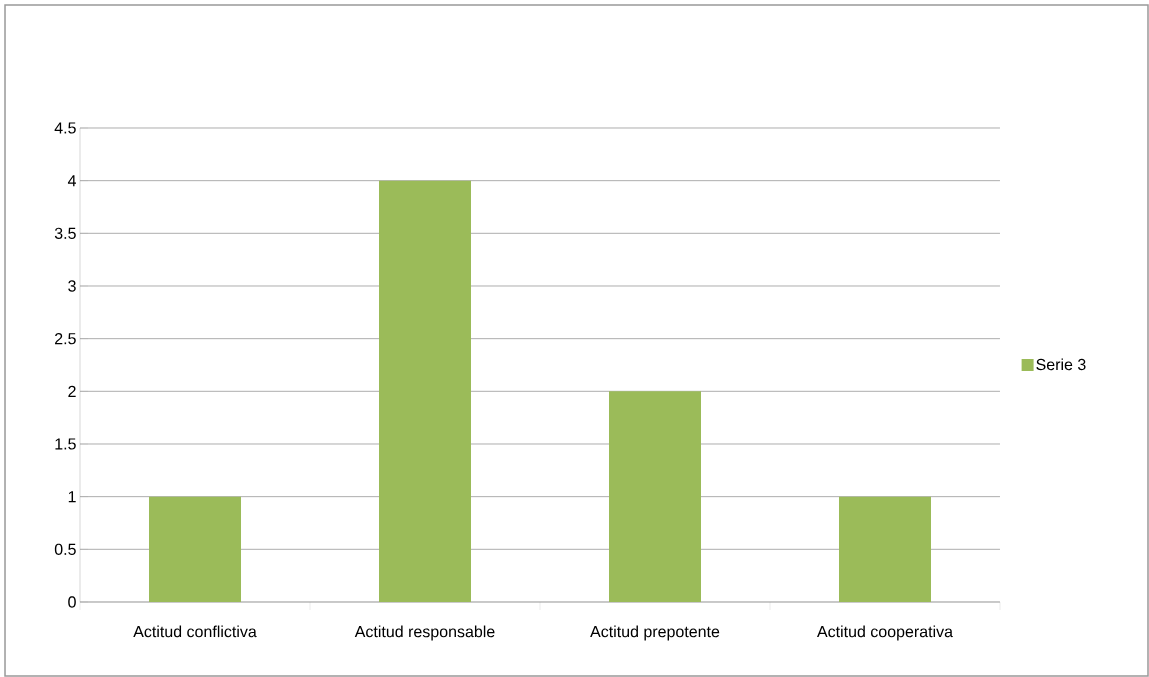 The height and width of the screenshot is (677, 1149). What do you see at coordinates (655, 633) in the screenshot?
I see `x-tick-label: Actitud prepotente` at bounding box center [655, 633].